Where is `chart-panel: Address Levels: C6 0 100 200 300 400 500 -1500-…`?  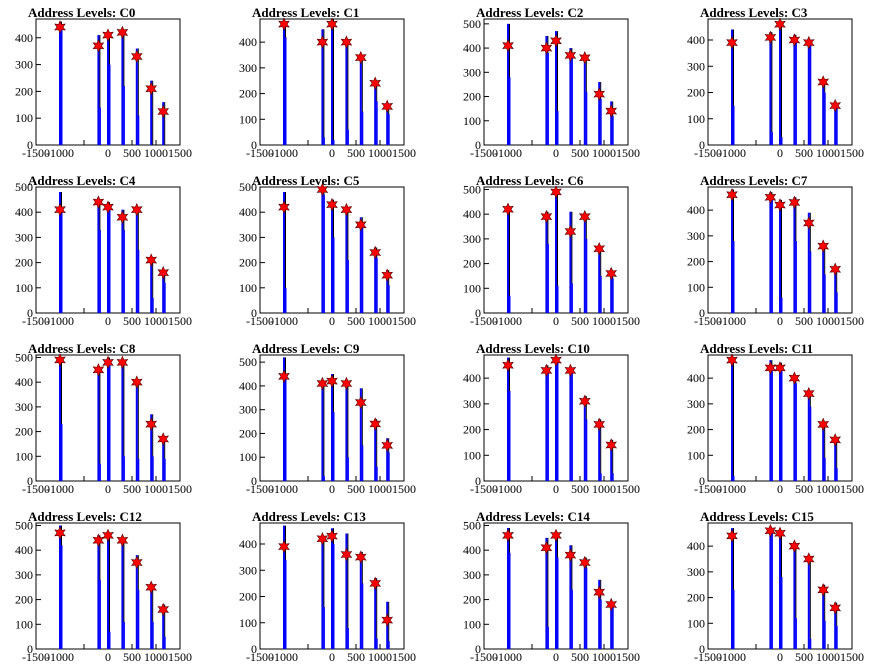
chart-panel: Address Levels: C6 0 100 200 300 400 500 -1500-… is located at coordinates (560, 252).